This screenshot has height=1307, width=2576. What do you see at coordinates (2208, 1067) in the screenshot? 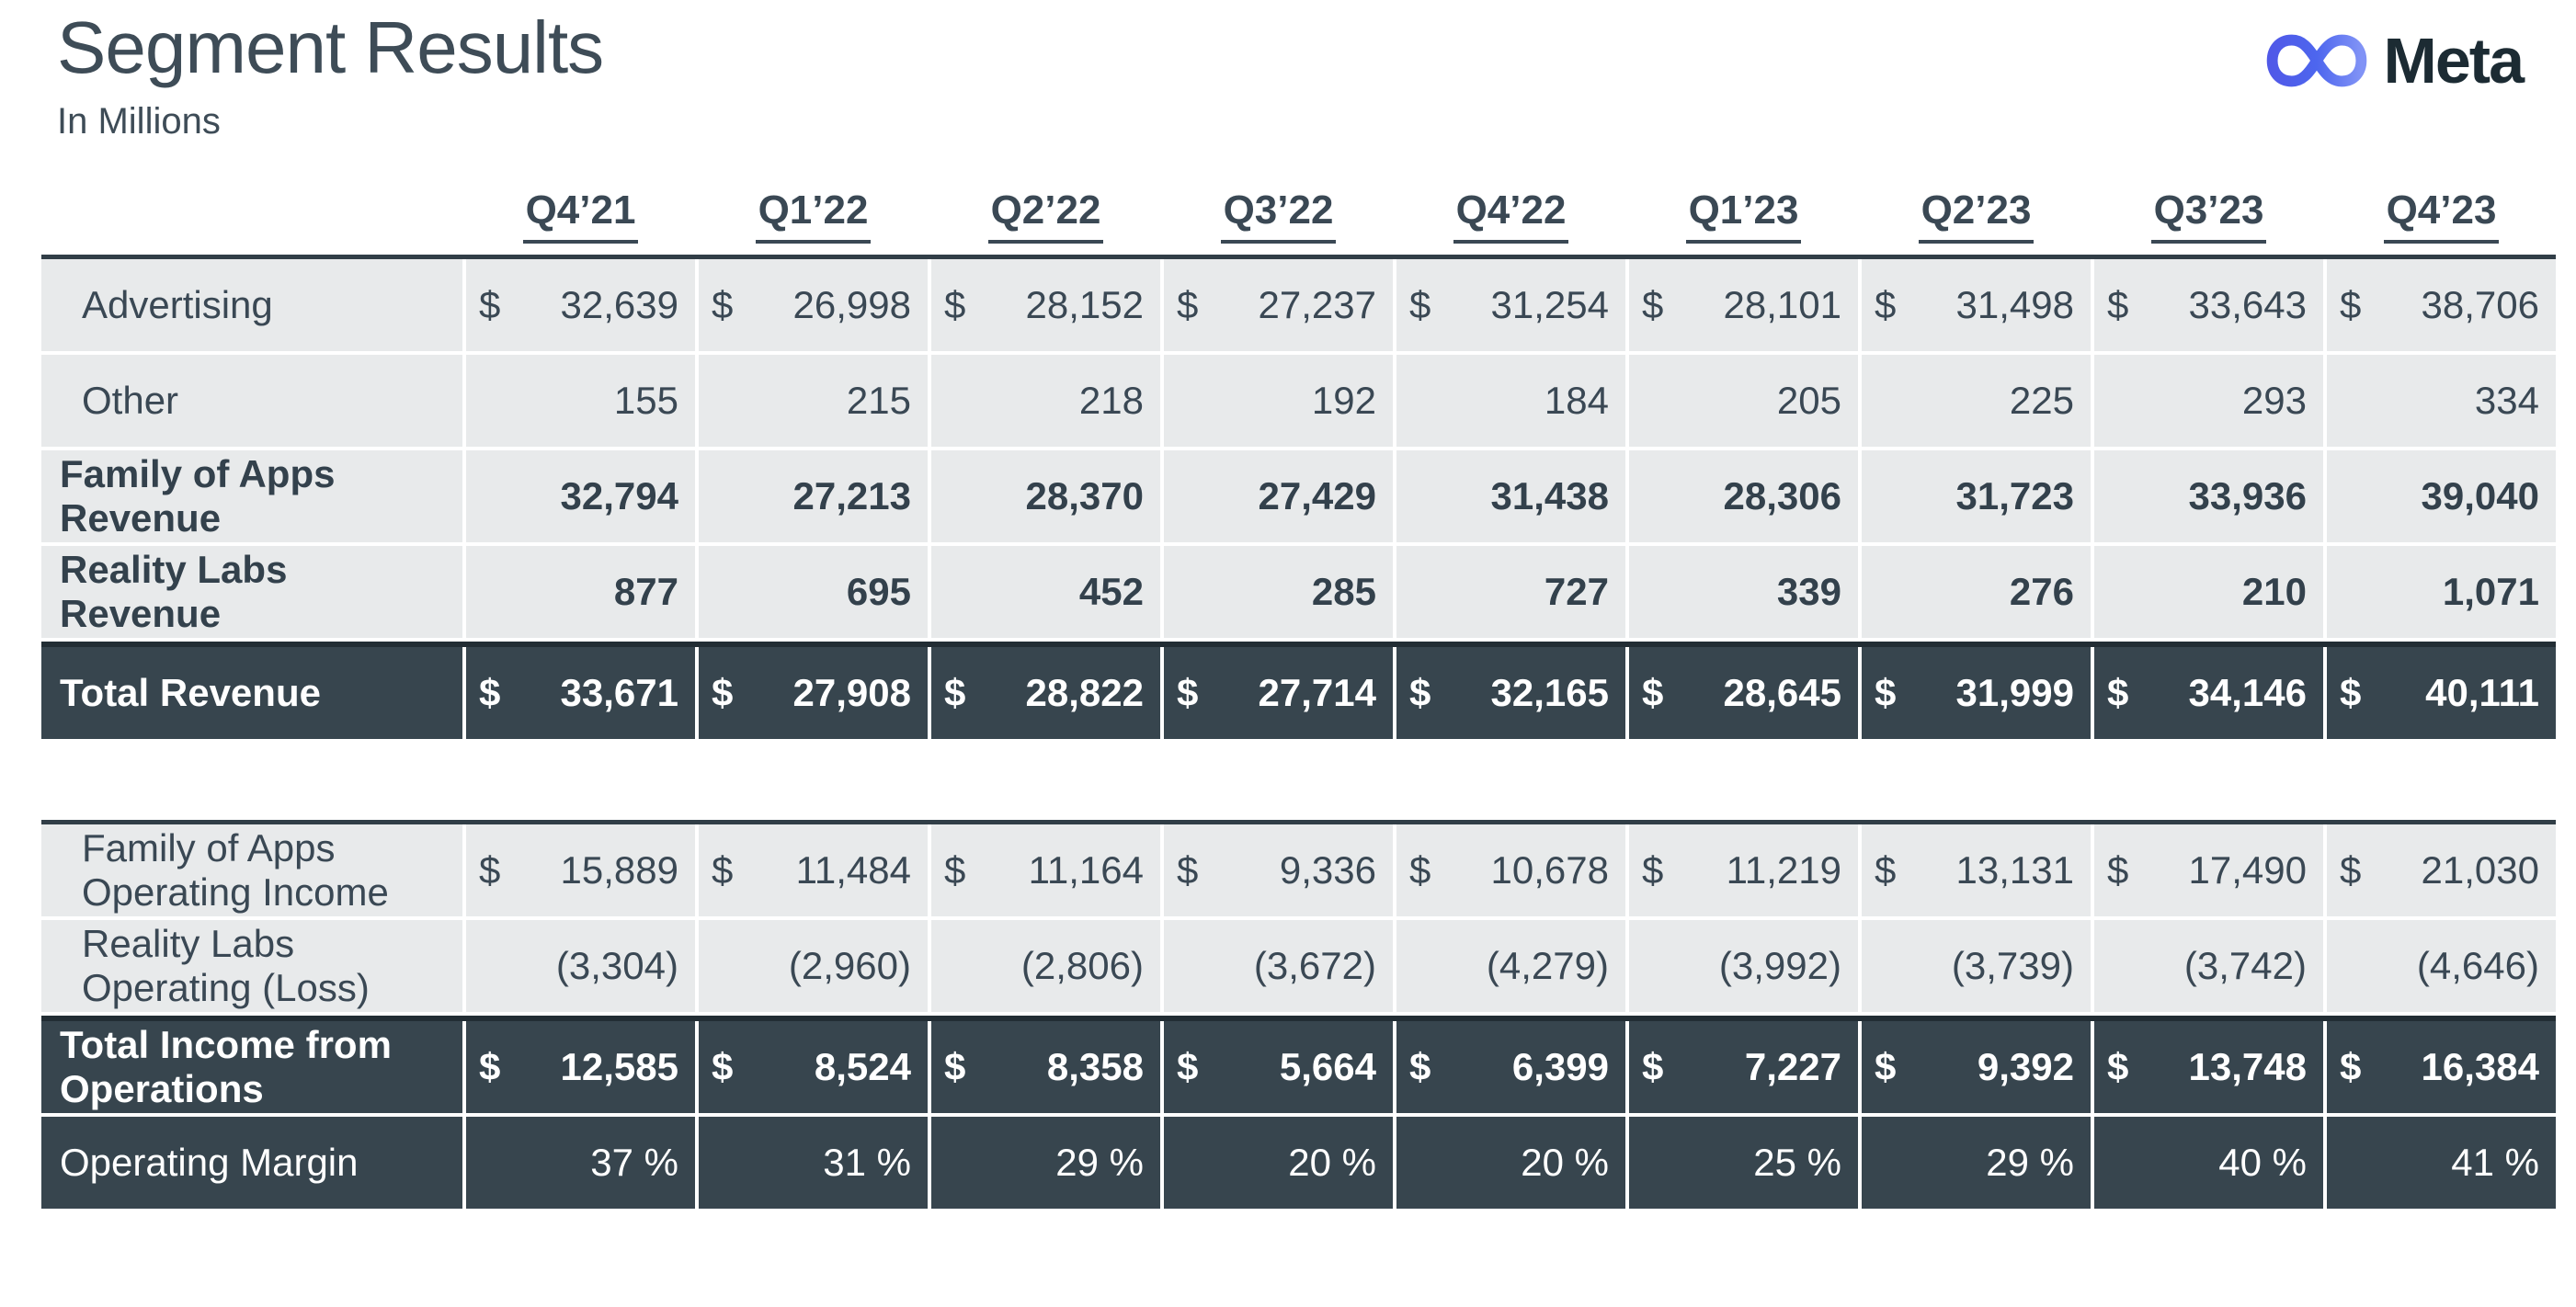
I see `value-cell: $13,748` at bounding box center [2208, 1067].